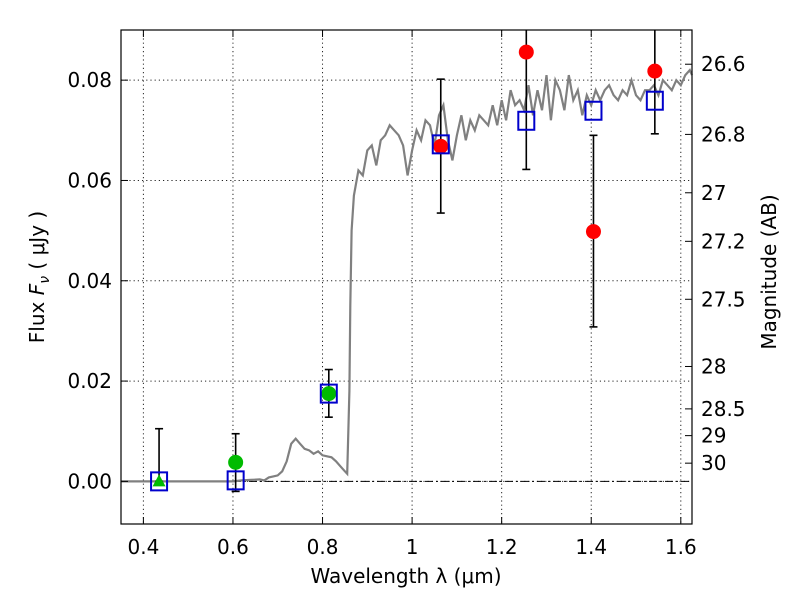  Describe the element at coordinates (37, 319) in the screenshot. I see `y-axis-title-prefix: Flux` at that location.